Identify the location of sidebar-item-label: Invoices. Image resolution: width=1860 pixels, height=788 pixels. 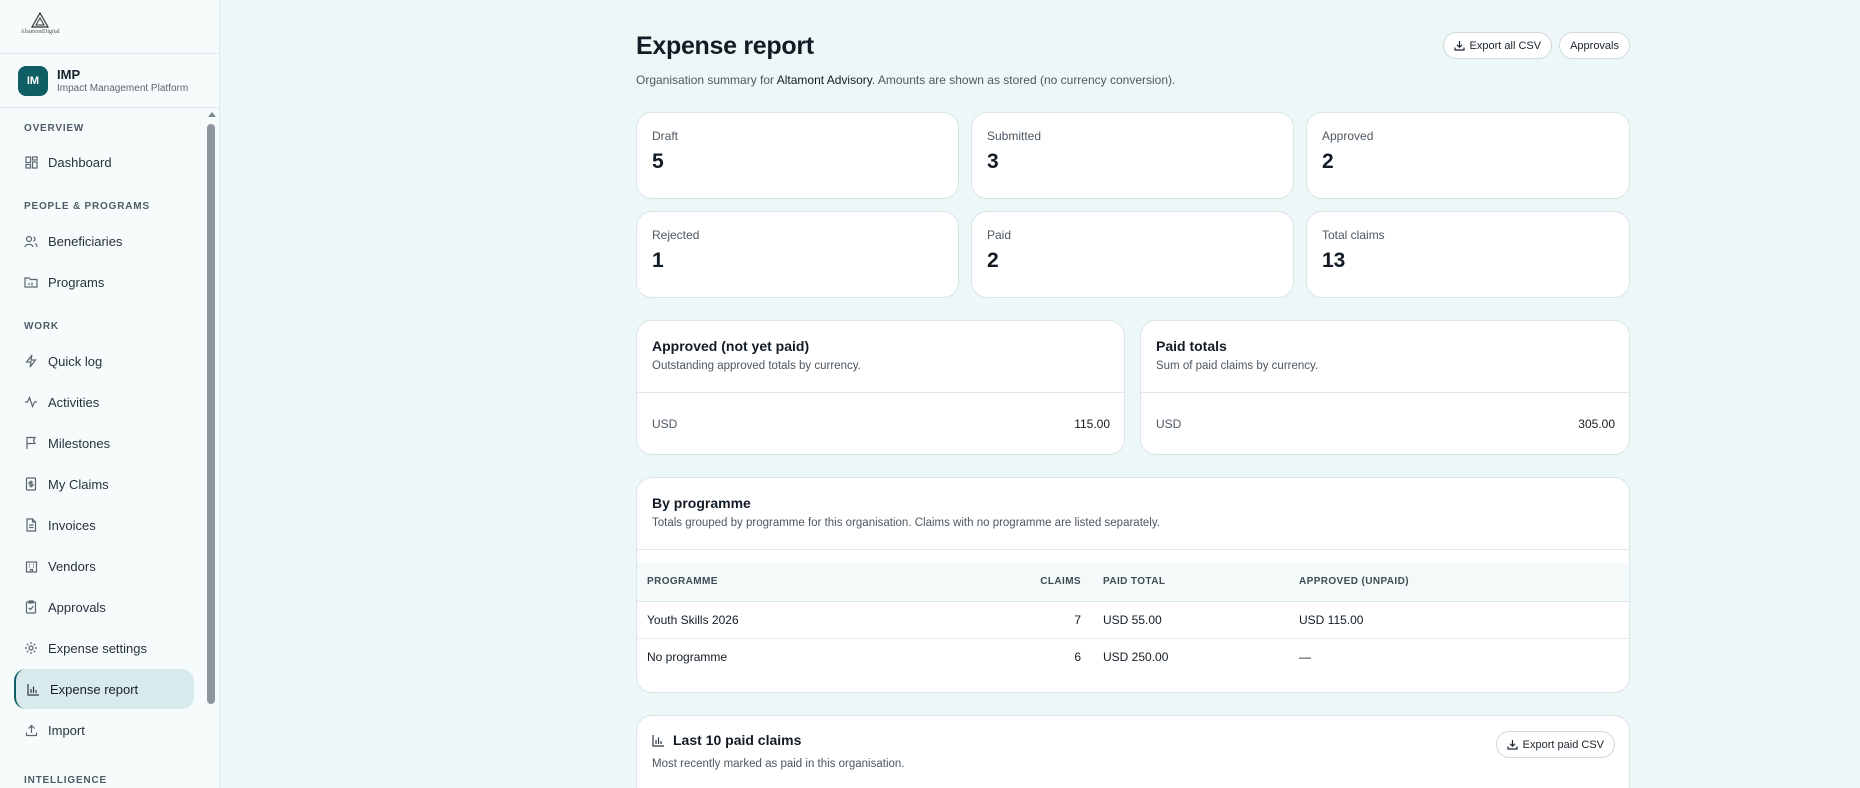
(72, 525).